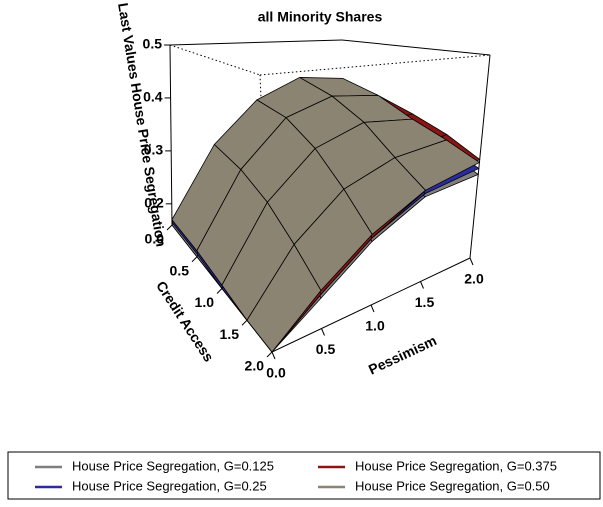 The image size is (603, 507). What do you see at coordinates (375, 326) in the screenshot?
I see `x-tick-label: 1.0` at bounding box center [375, 326].